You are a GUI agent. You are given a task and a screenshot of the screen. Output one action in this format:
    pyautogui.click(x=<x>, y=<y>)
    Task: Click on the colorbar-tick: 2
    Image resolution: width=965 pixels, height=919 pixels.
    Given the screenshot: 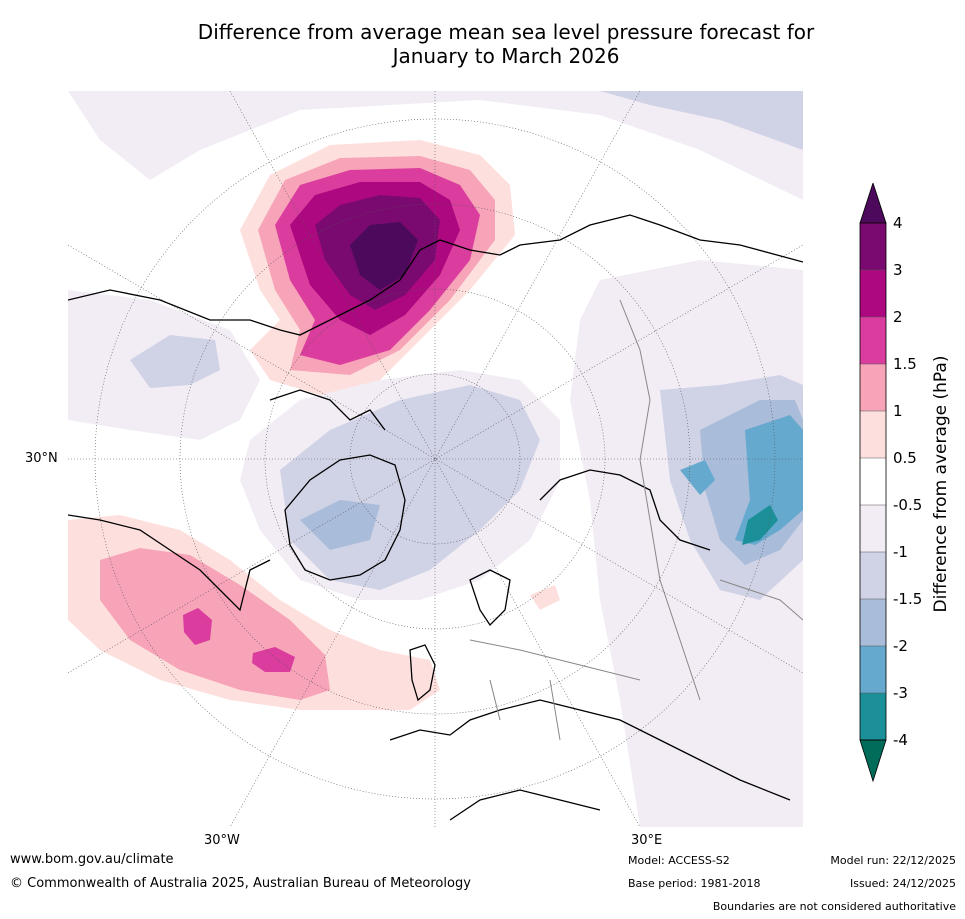 What is the action you would take?
    pyautogui.click(x=898, y=317)
    